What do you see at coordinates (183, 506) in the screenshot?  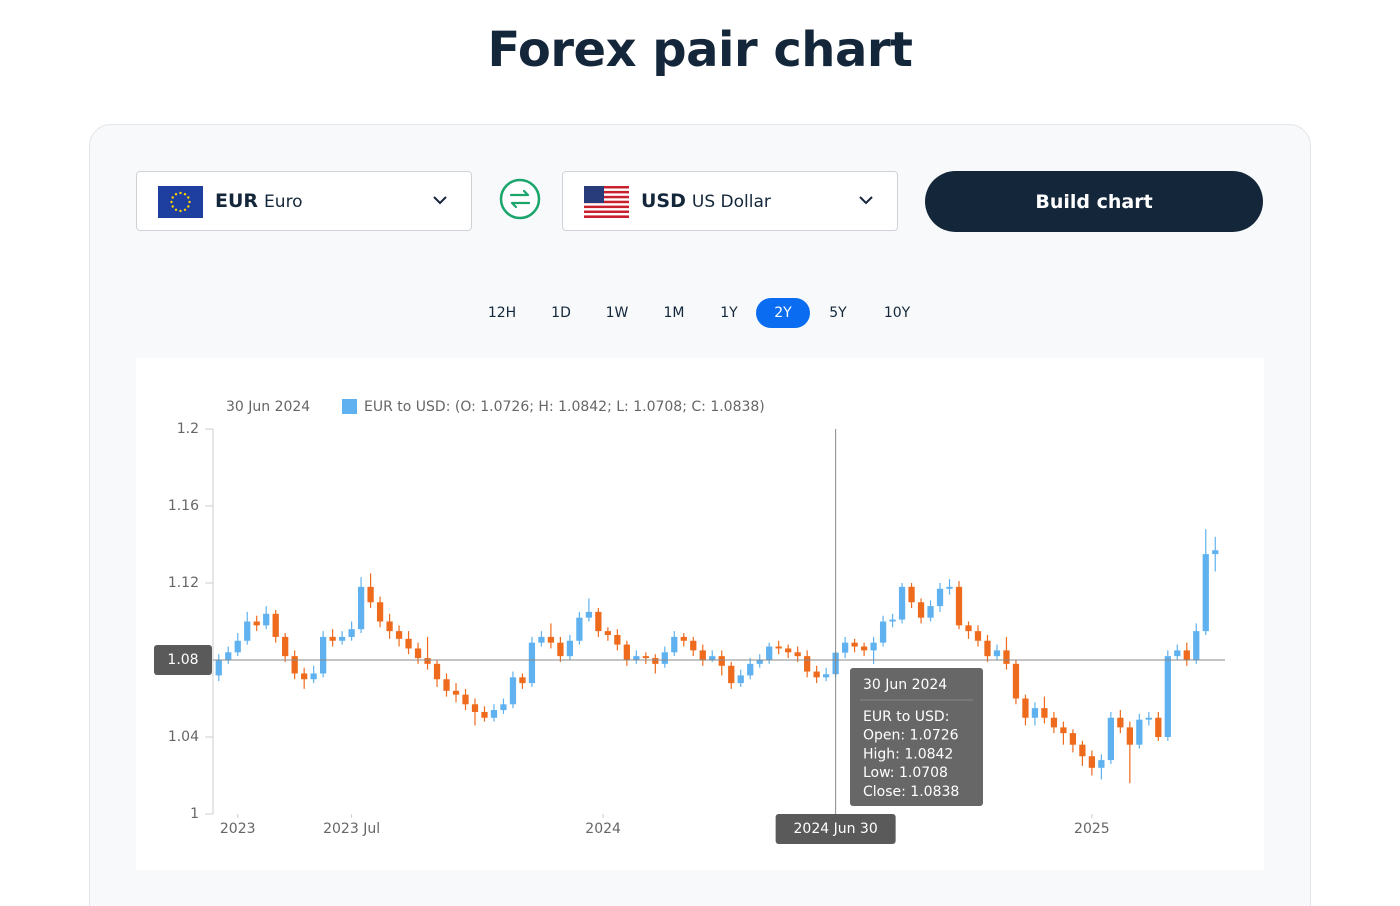 I see `y-tick-label: 1.16` at bounding box center [183, 506].